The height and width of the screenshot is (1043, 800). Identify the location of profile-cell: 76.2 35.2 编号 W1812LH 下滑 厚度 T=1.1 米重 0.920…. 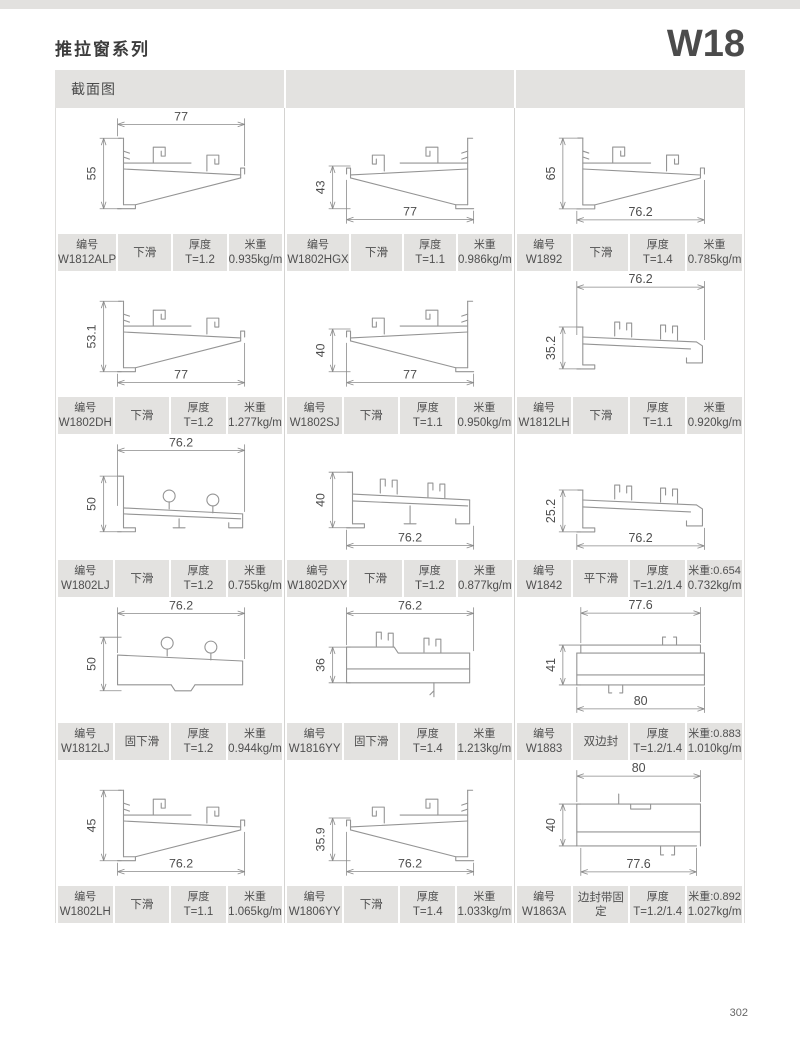
(629, 352).